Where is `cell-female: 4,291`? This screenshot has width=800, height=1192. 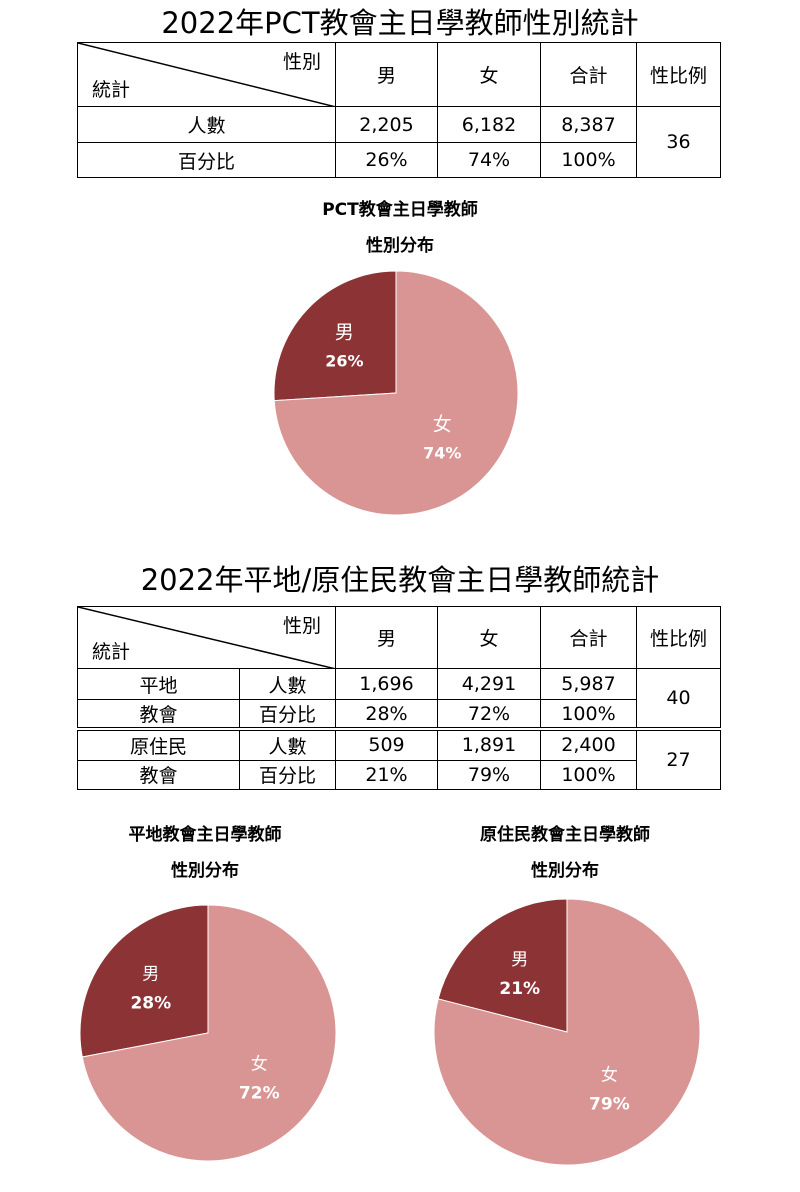 cell-female: 4,291 is located at coordinates (489, 684).